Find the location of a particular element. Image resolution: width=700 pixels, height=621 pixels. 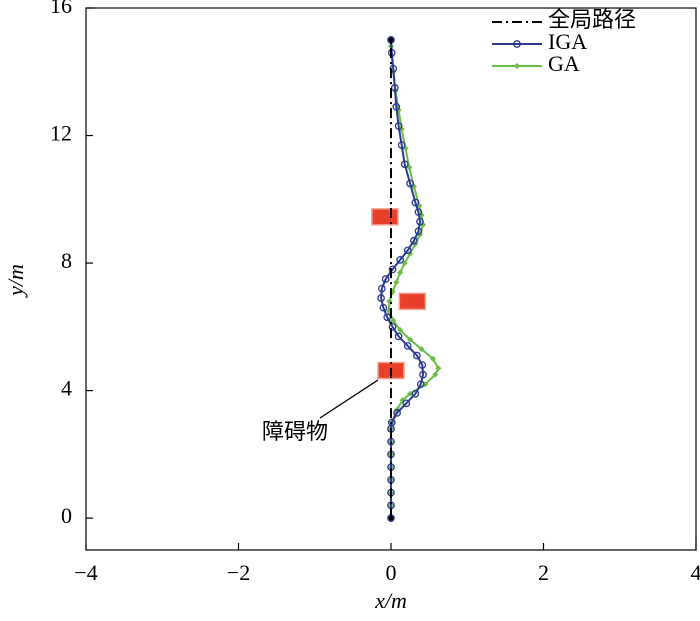

x-tick-label: 4 is located at coordinates (695, 572).